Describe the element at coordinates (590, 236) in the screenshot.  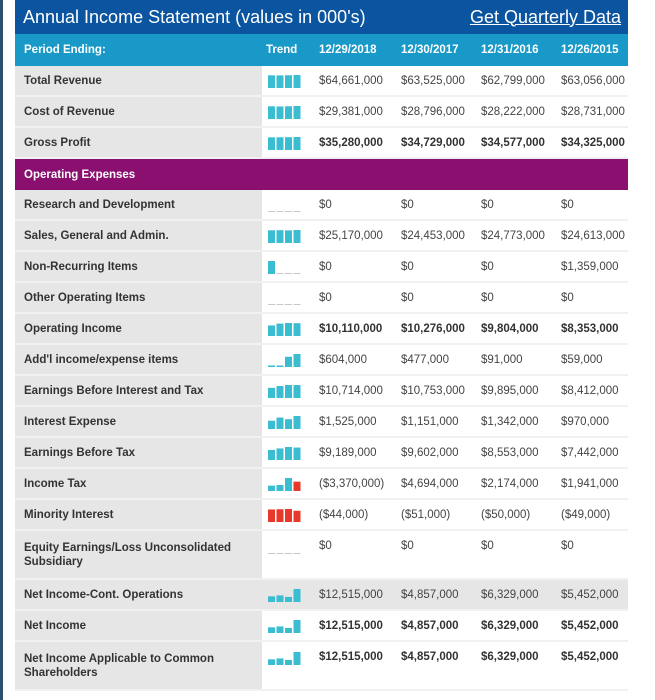
I see `value-cell: $24,613,000` at that location.